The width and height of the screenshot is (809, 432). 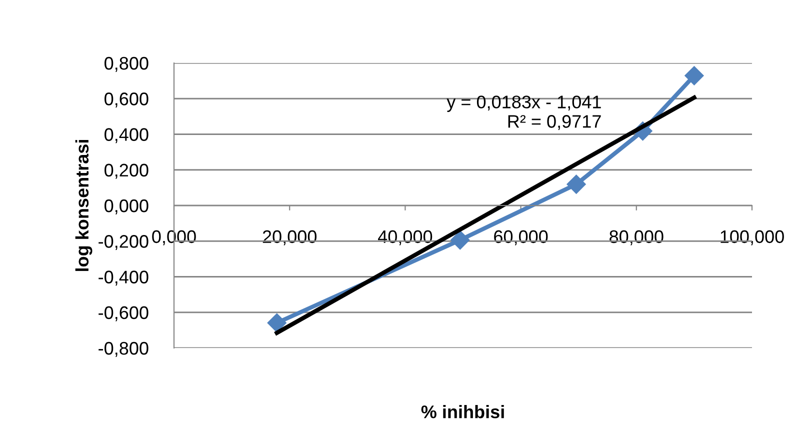 What do you see at coordinates (126, 171) in the screenshot?
I see `y-tick-label: 0,200` at bounding box center [126, 171].